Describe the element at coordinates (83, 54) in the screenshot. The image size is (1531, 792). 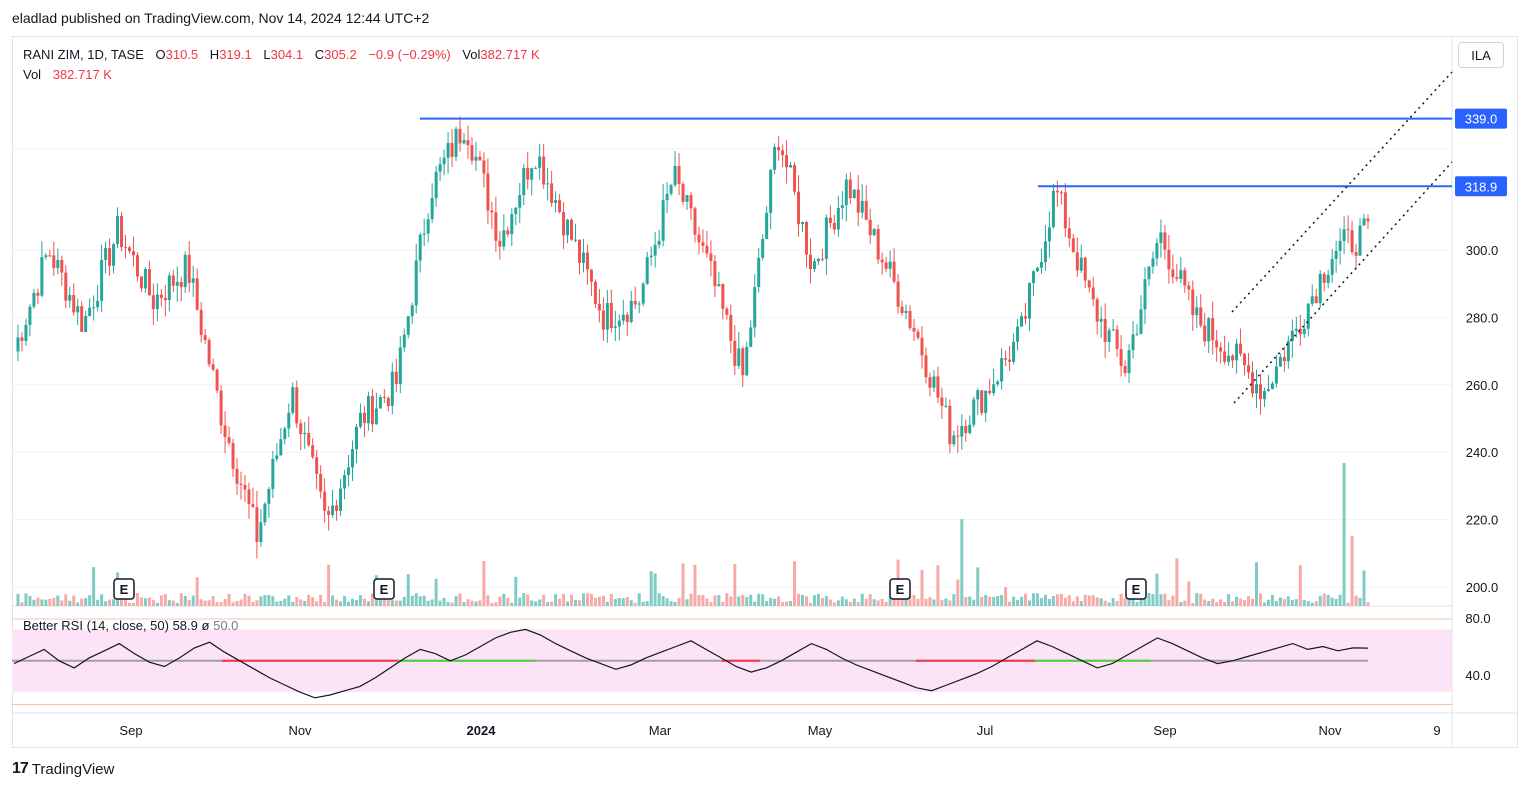
I see `symbol-name: RANI ZIM, 1D, TASE` at that location.